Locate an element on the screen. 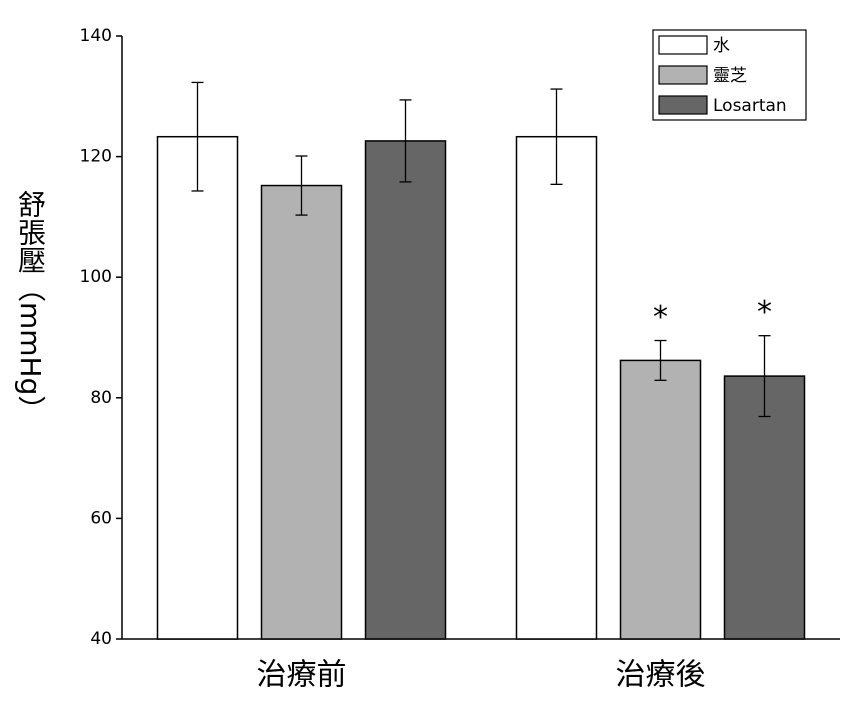 This screenshot has height=704, width=850. y-axis-label: 舒張壓（mmHg） is located at coordinates (30, 307).